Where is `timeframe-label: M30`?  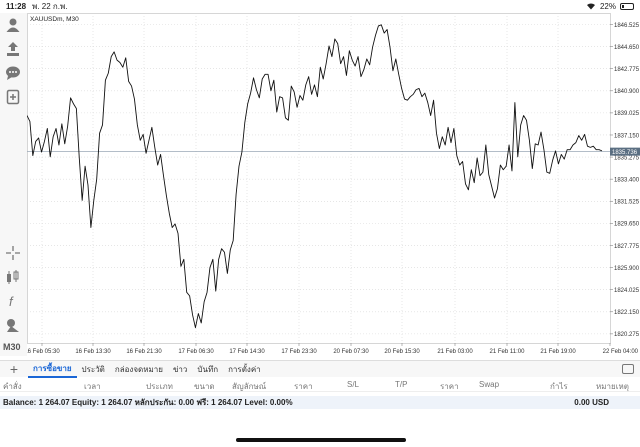
timeframe-label: M30 is located at coordinates (12, 347).